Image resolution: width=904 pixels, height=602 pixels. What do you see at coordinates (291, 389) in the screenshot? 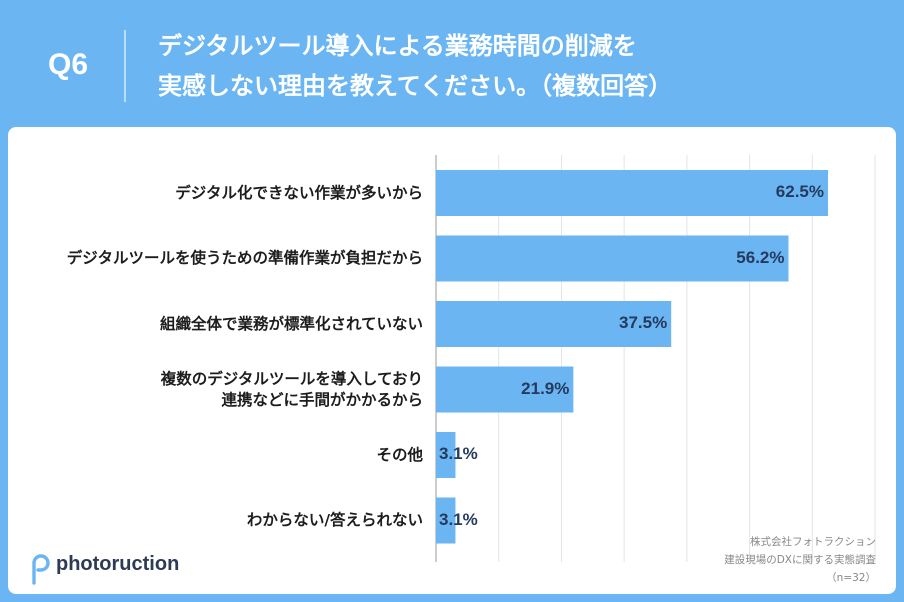
I see `category-label: 複数のデジタルツールを導入しており 連携などに手間がかかるから` at bounding box center [291, 389].